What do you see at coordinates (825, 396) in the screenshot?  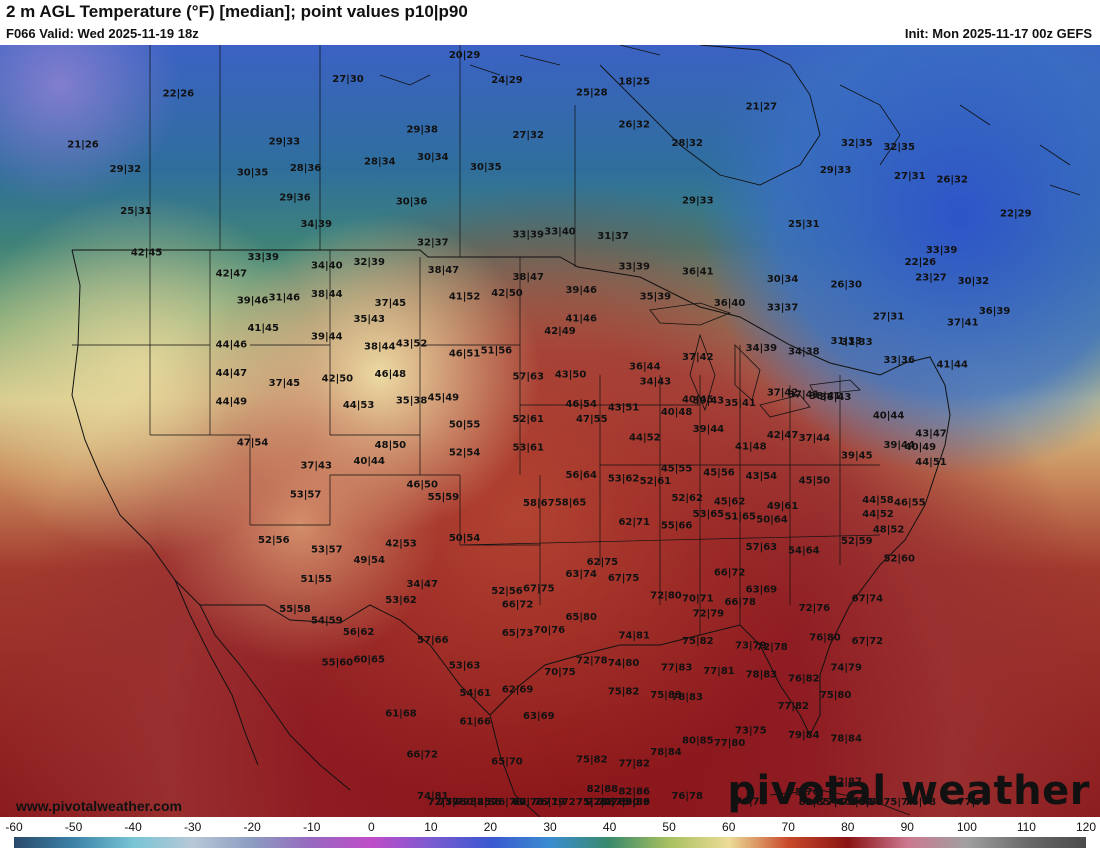 I see `point-value-label: 38|41` at bounding box center [825, 396].